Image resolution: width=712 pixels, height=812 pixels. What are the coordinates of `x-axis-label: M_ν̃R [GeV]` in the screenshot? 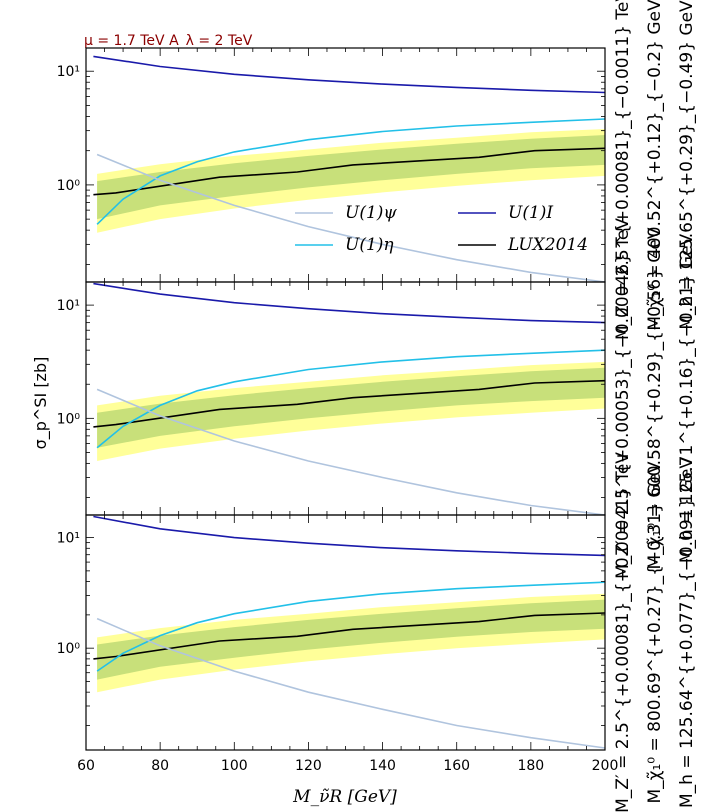 It's located at (344, 797).